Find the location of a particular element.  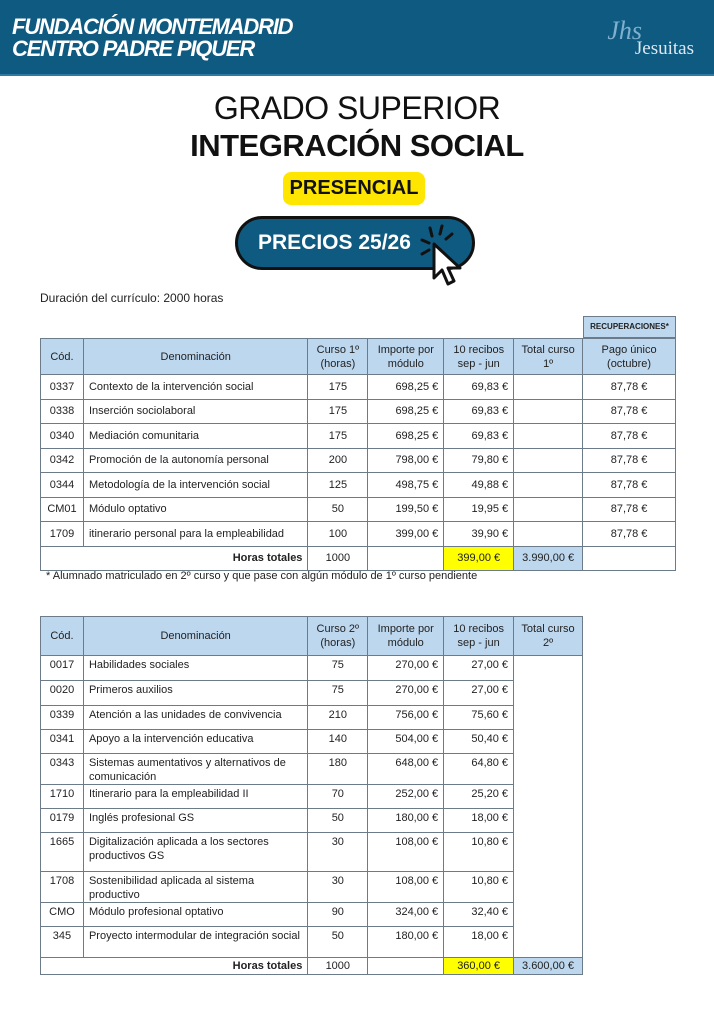

table-cell: CMO is located at coordinates (62, 914).